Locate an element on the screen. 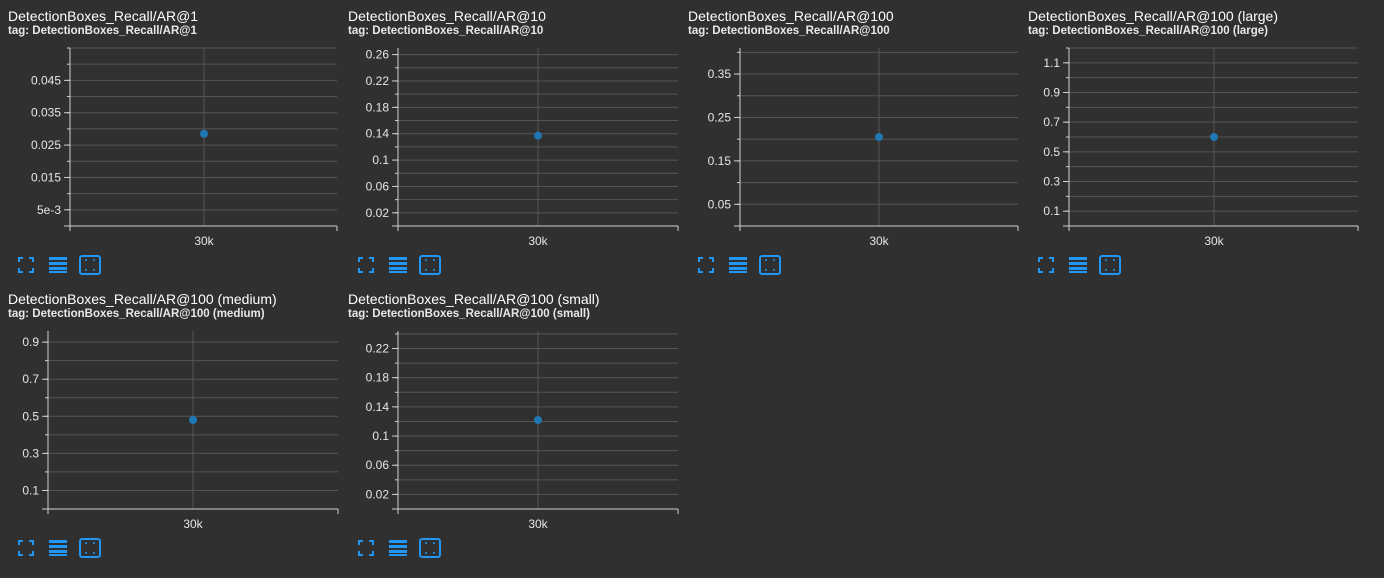  y-tick-label: 0.35 is located at coordinates (720, 74).